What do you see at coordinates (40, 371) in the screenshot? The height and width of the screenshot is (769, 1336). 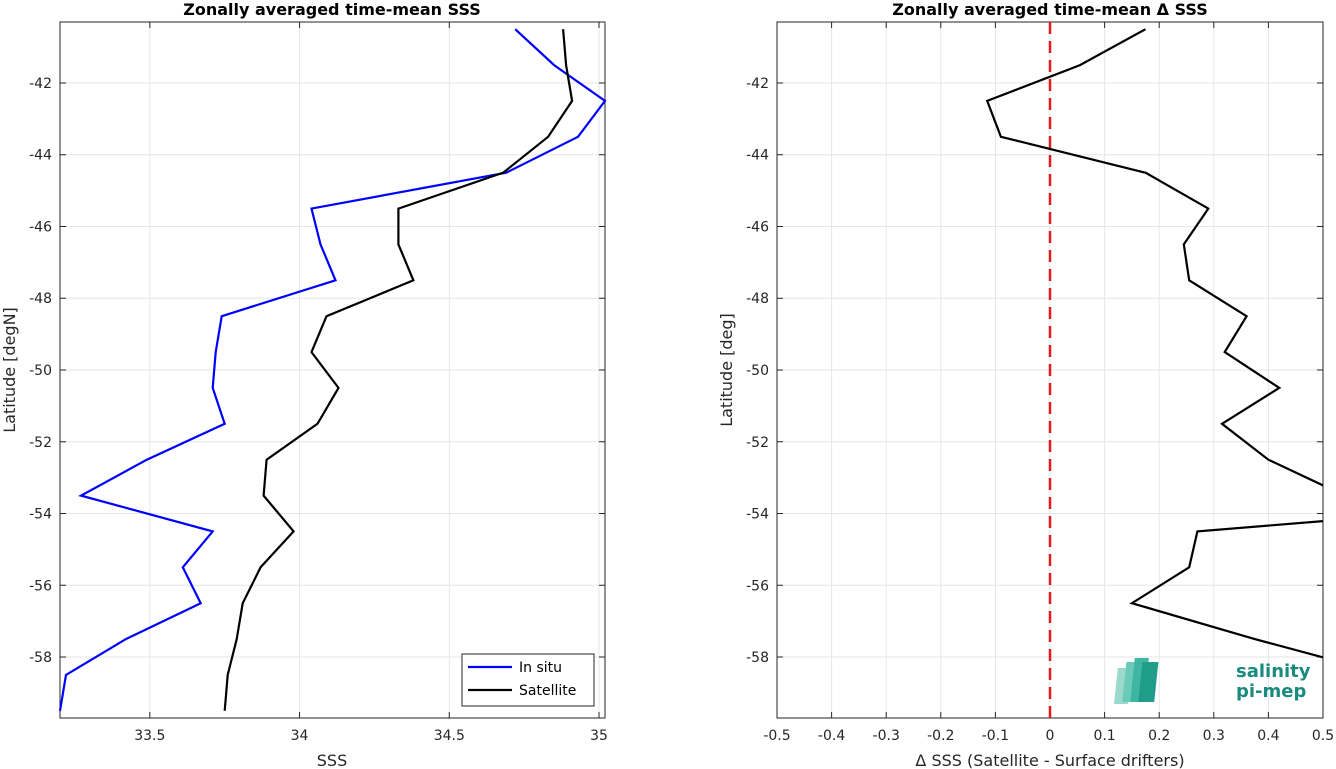 I see `left-y-tick-label: -50` at bounding box center [40, 371].